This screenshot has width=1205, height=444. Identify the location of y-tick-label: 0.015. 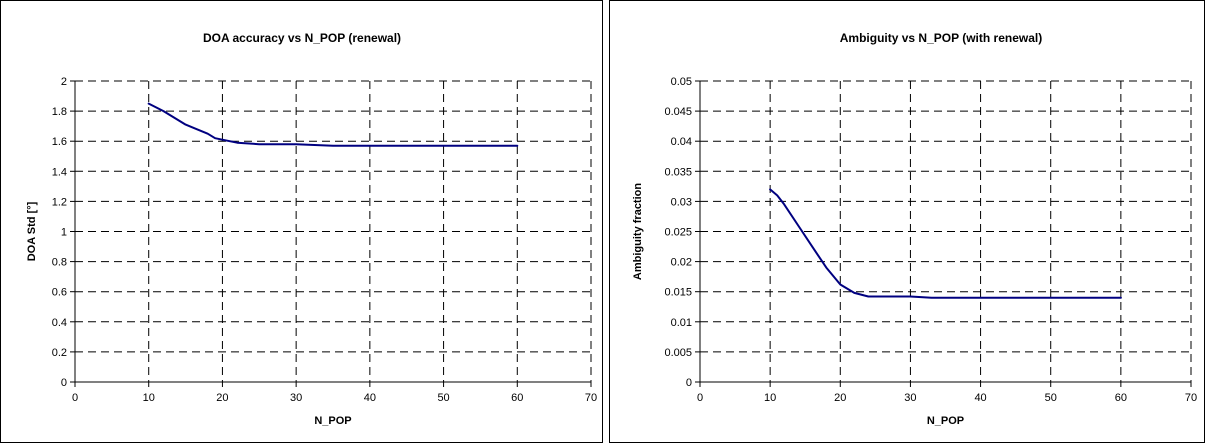
(678, 293).